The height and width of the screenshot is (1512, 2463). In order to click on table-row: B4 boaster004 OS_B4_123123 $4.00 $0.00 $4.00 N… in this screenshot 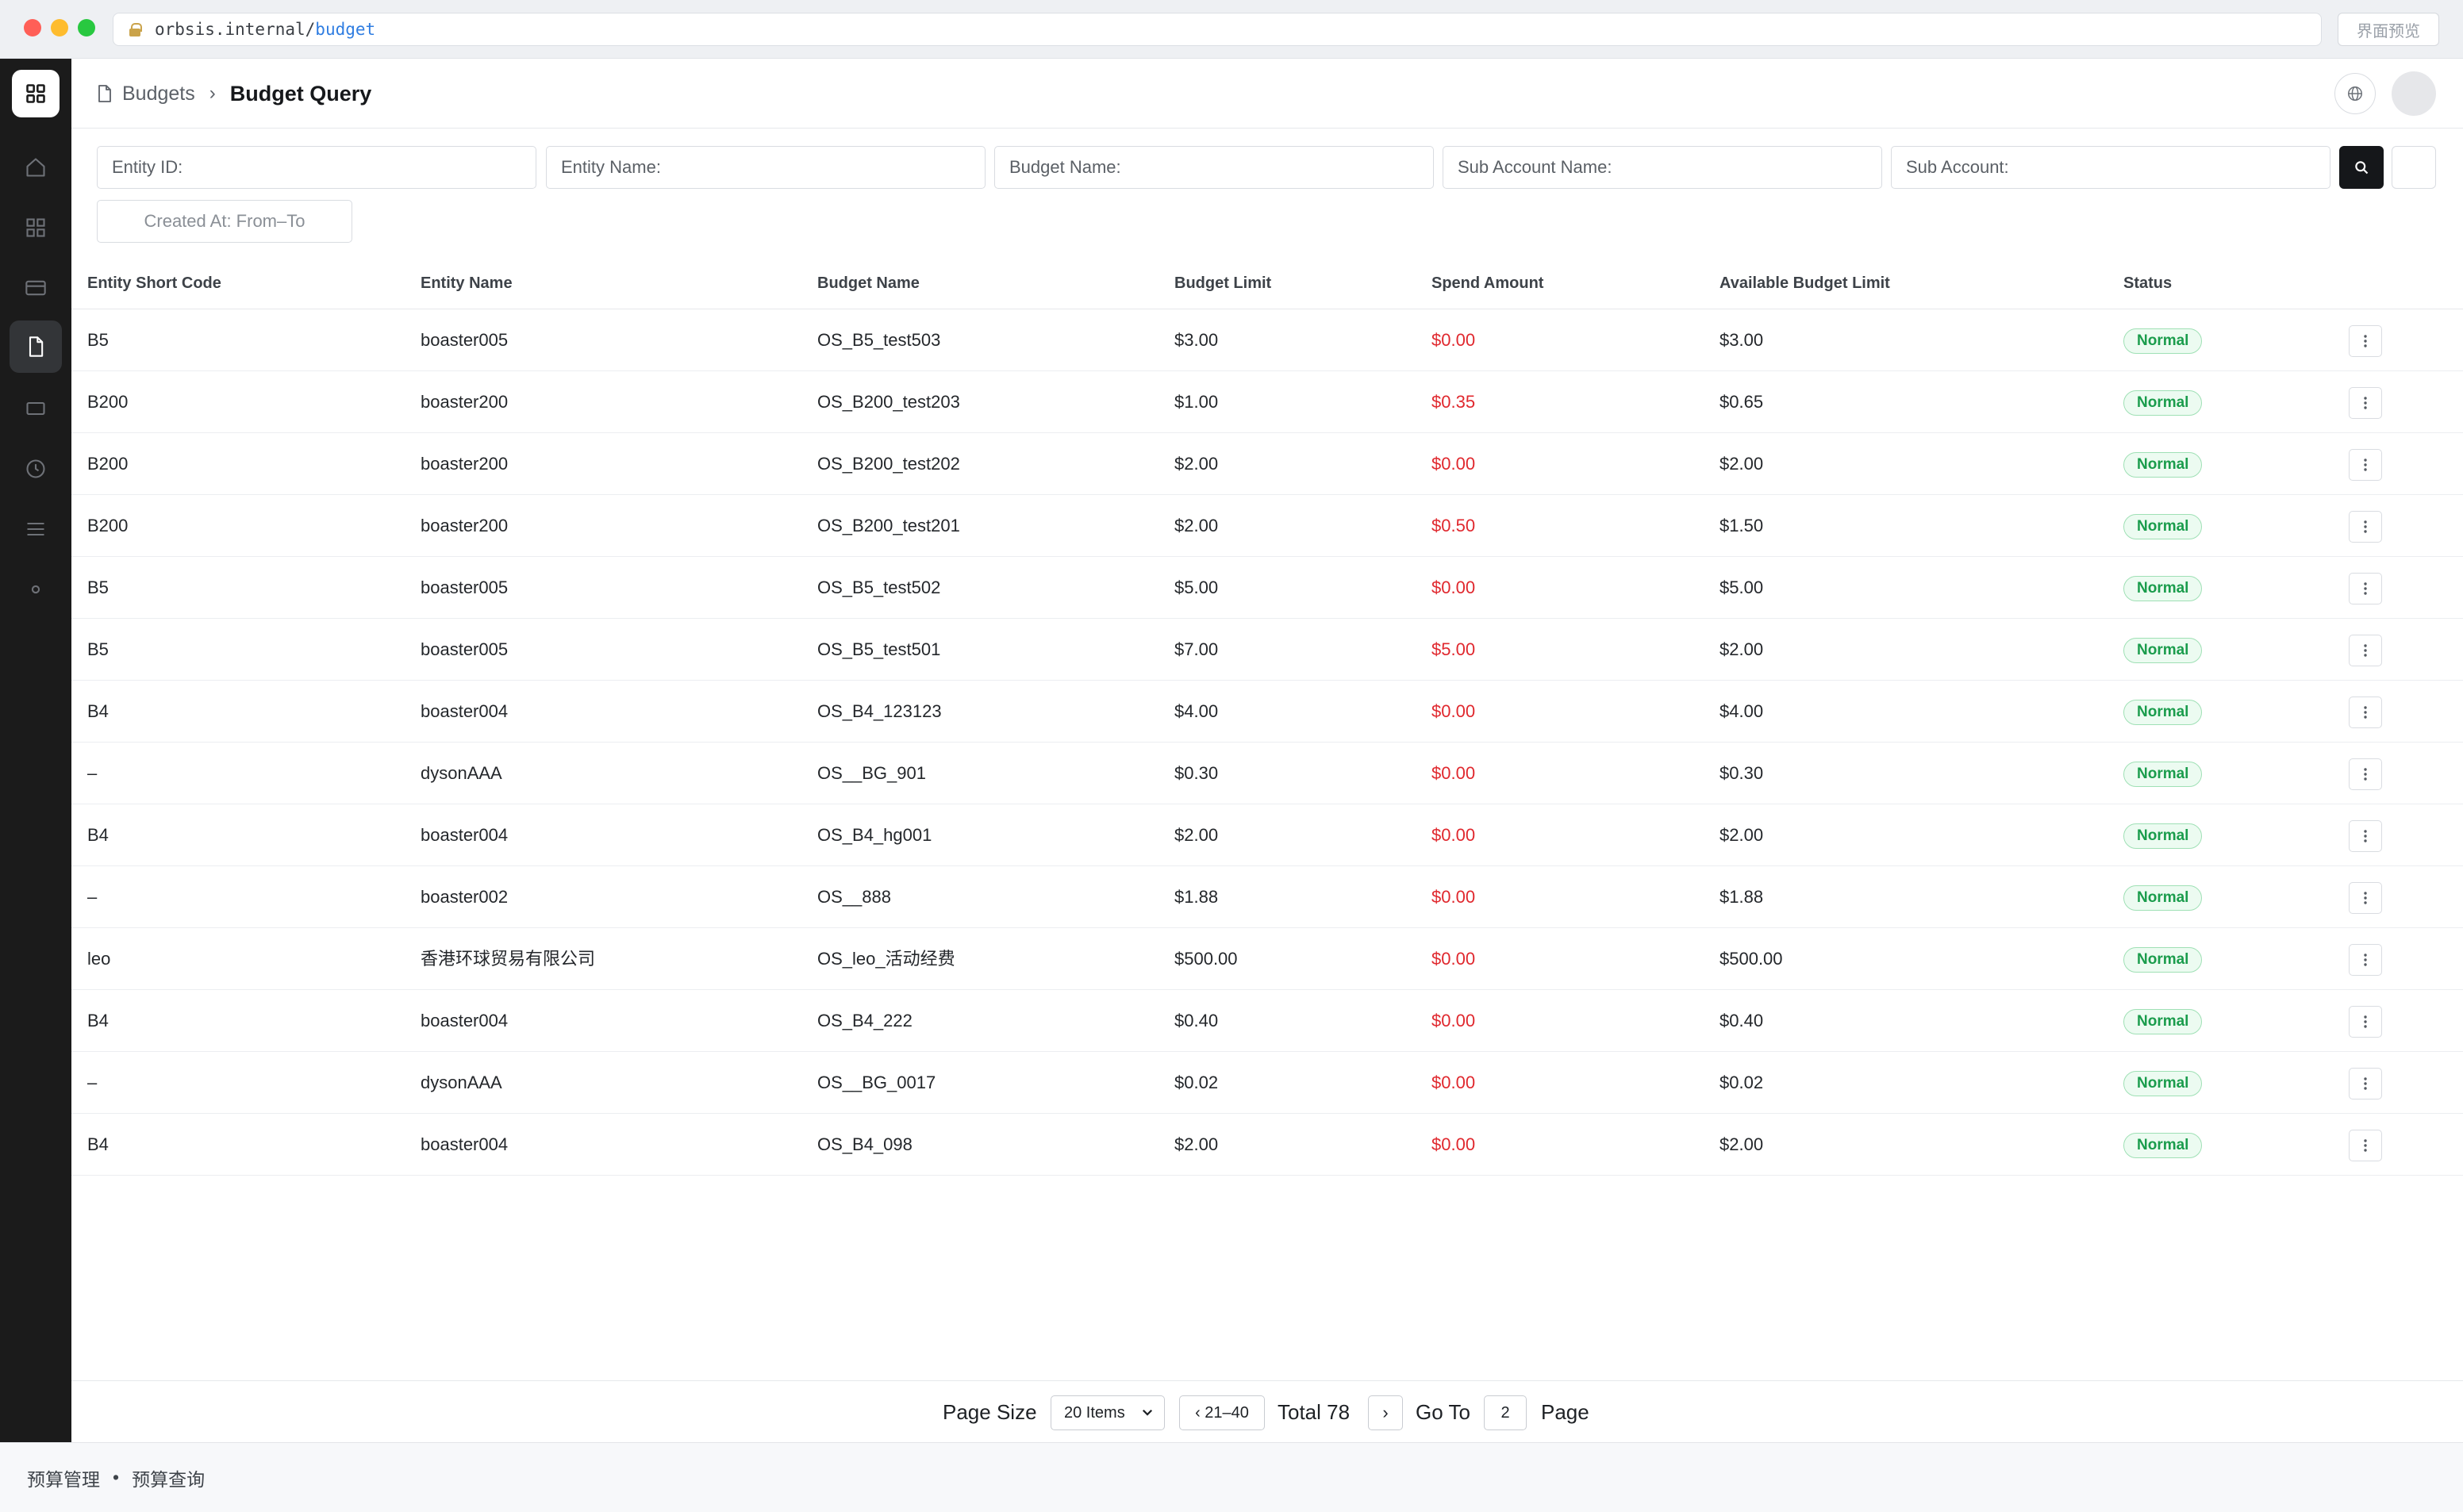, I will do `click(1267, 712)`.